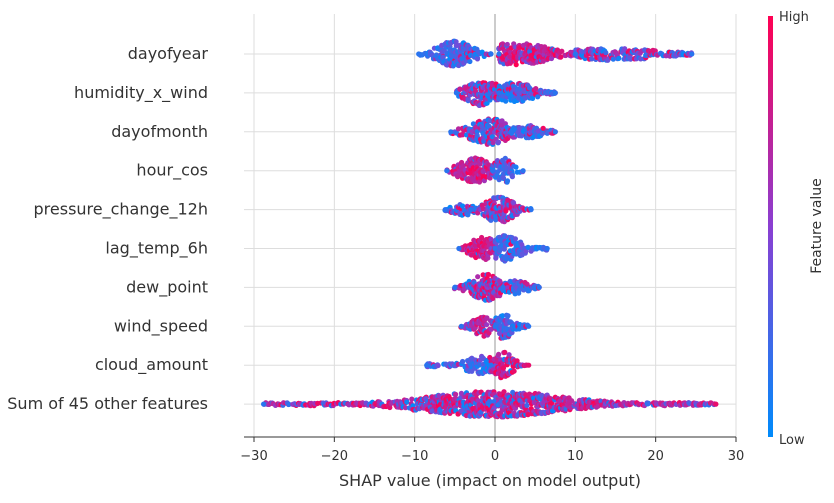  Describe the element at coordinates (655, 456) in the screenshot. I see `x-tick-label: 20` at that location.